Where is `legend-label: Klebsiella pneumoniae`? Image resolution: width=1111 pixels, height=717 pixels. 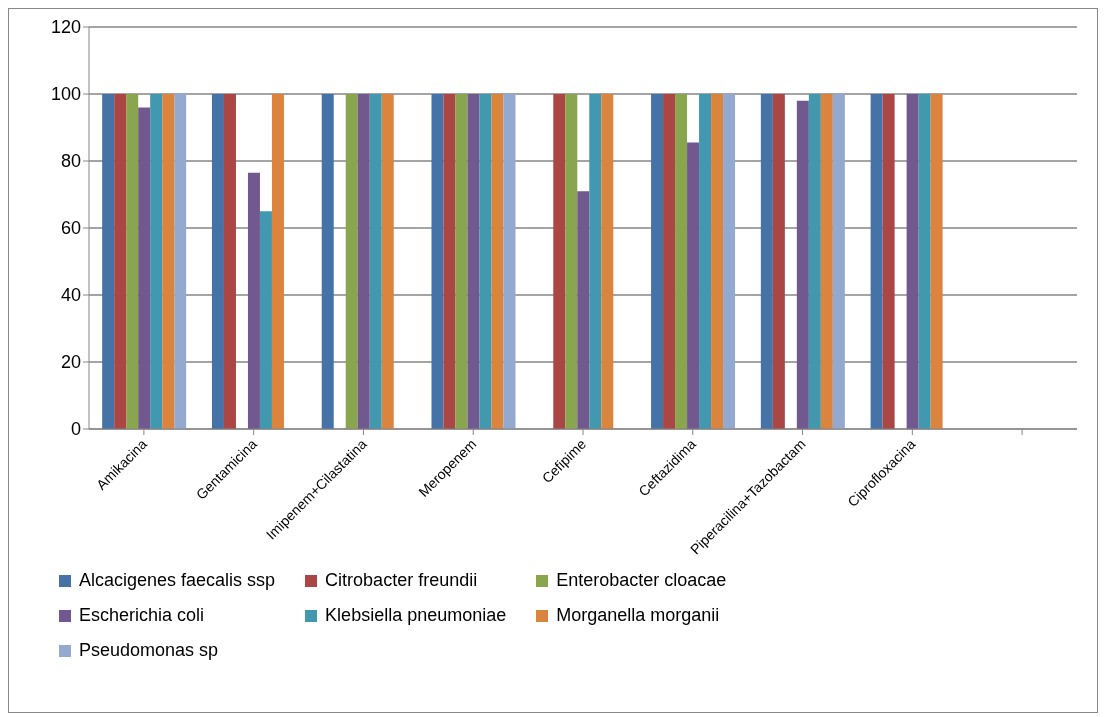 legend-label: Klebsiella pneumoniae is located at coordinates (416, 615).